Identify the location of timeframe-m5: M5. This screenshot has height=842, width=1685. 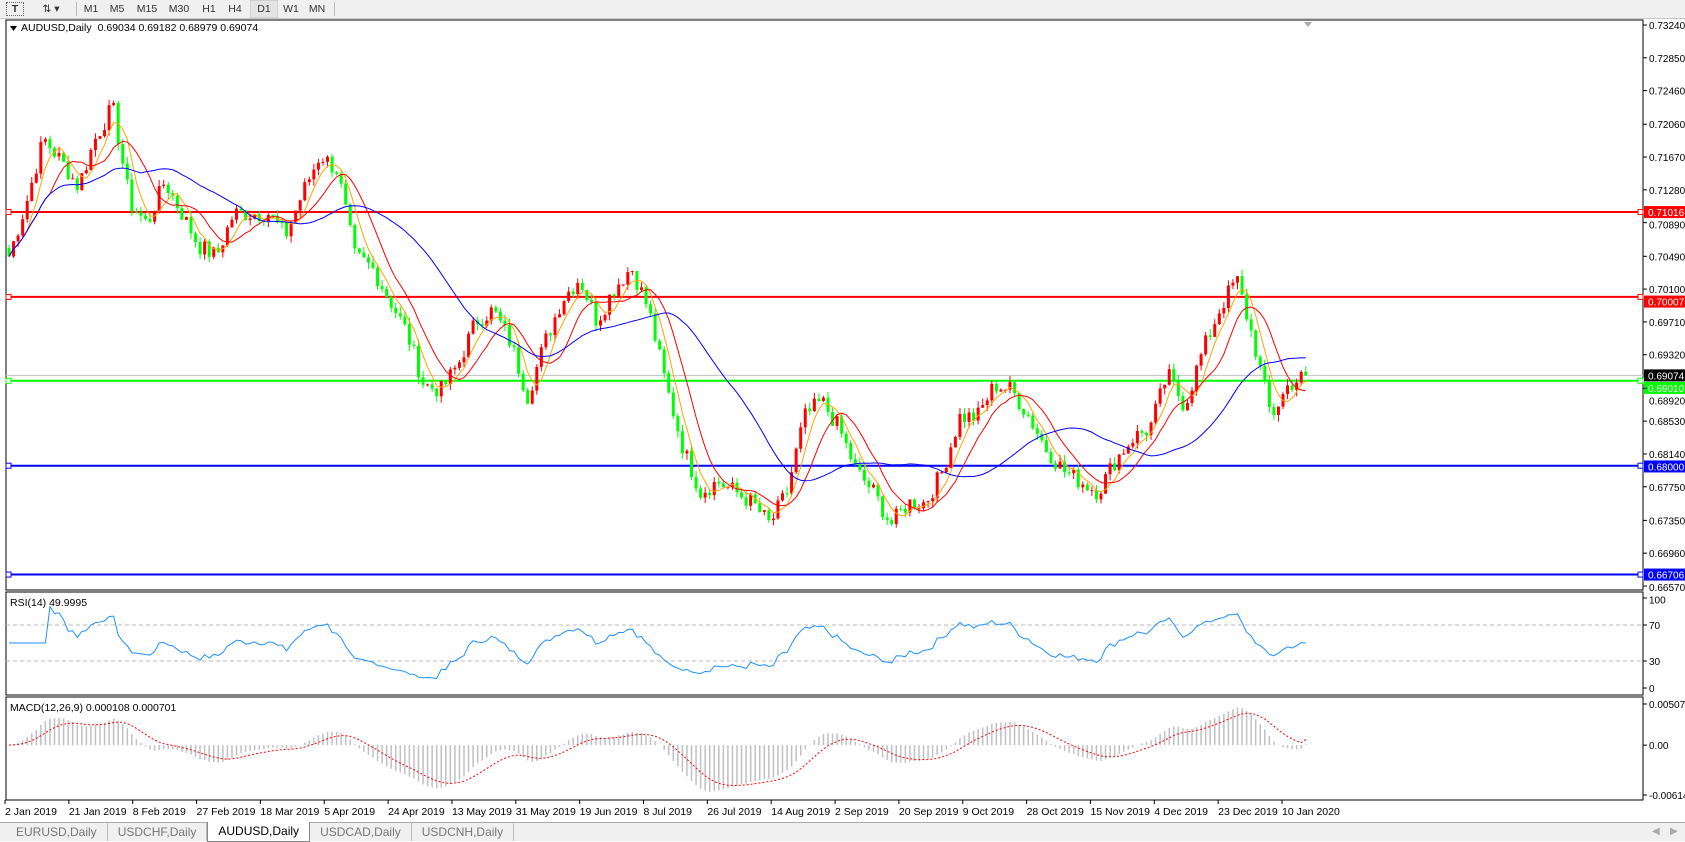
(117, 9).